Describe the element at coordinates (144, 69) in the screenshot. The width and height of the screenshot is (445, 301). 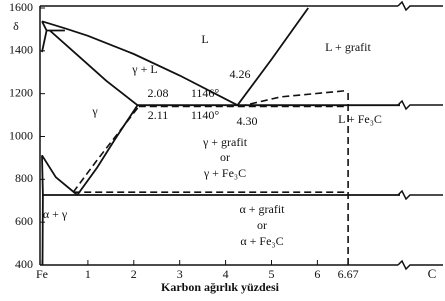
I see `region-label: γ + L` at that location.